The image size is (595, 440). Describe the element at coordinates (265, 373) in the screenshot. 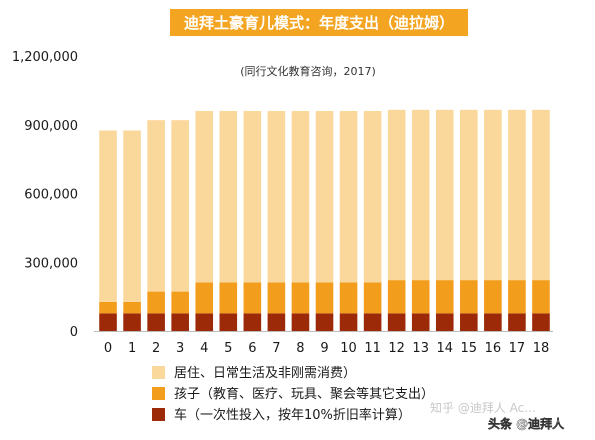

I see `legend-label: 居住、日常生活及非刚需消费）` at that location.